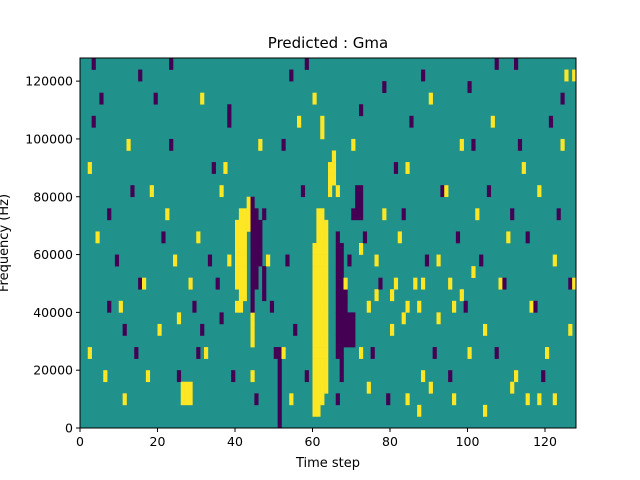 The image size is (640, 480). Describe the element at coordinates (327, 463) in the screenshot. I see `x-axis-label: Time step` at that location.